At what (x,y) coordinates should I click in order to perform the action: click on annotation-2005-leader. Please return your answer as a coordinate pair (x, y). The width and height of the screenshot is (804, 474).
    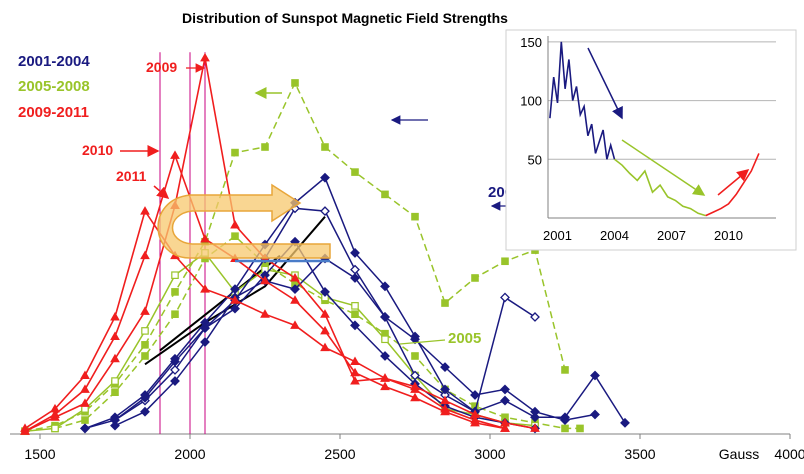
    Looking at the image, I should click on (422, 342).